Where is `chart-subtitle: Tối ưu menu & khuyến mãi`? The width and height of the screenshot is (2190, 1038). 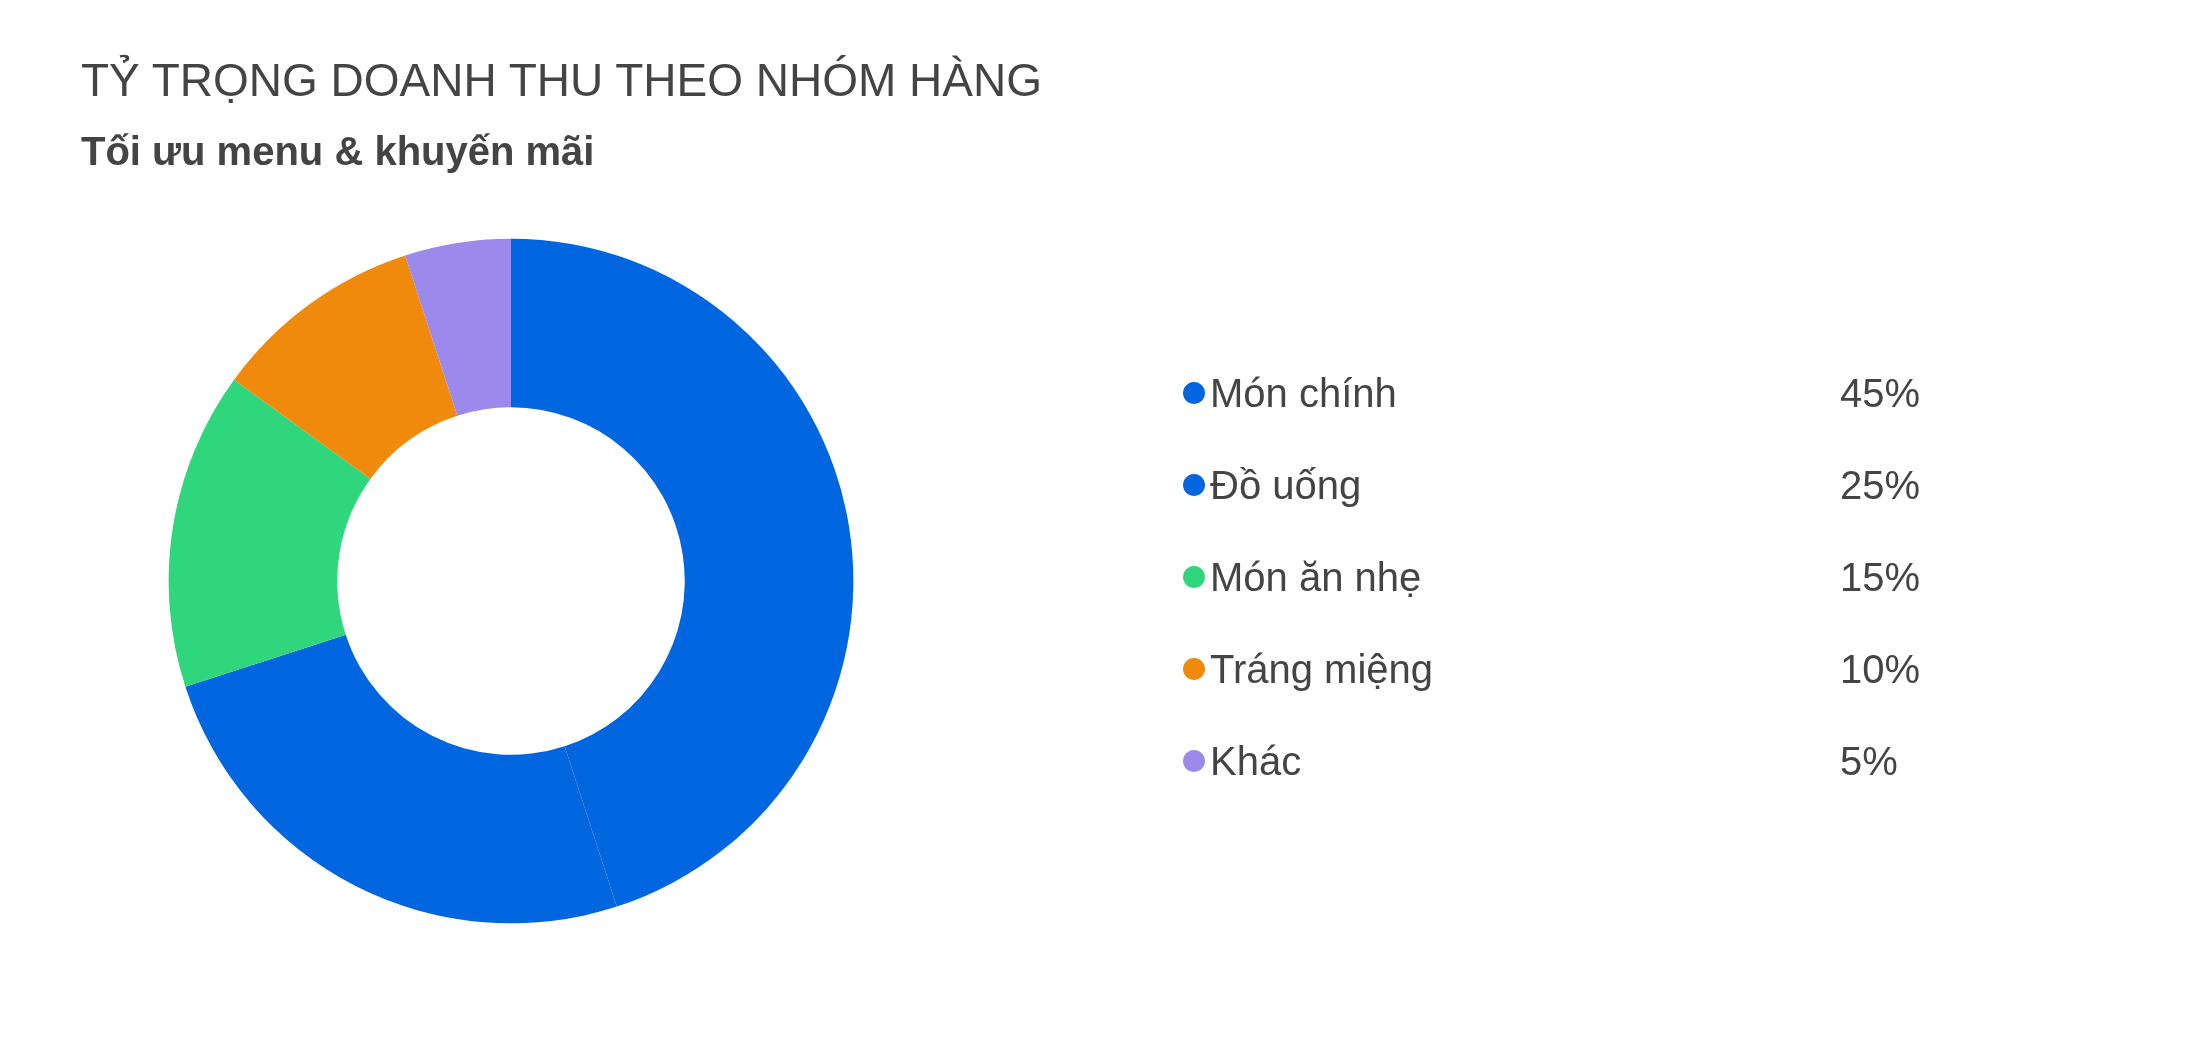
chart-subtitle: Tối ưu menu & khuyến mãi is located at coordinates (338, 151).